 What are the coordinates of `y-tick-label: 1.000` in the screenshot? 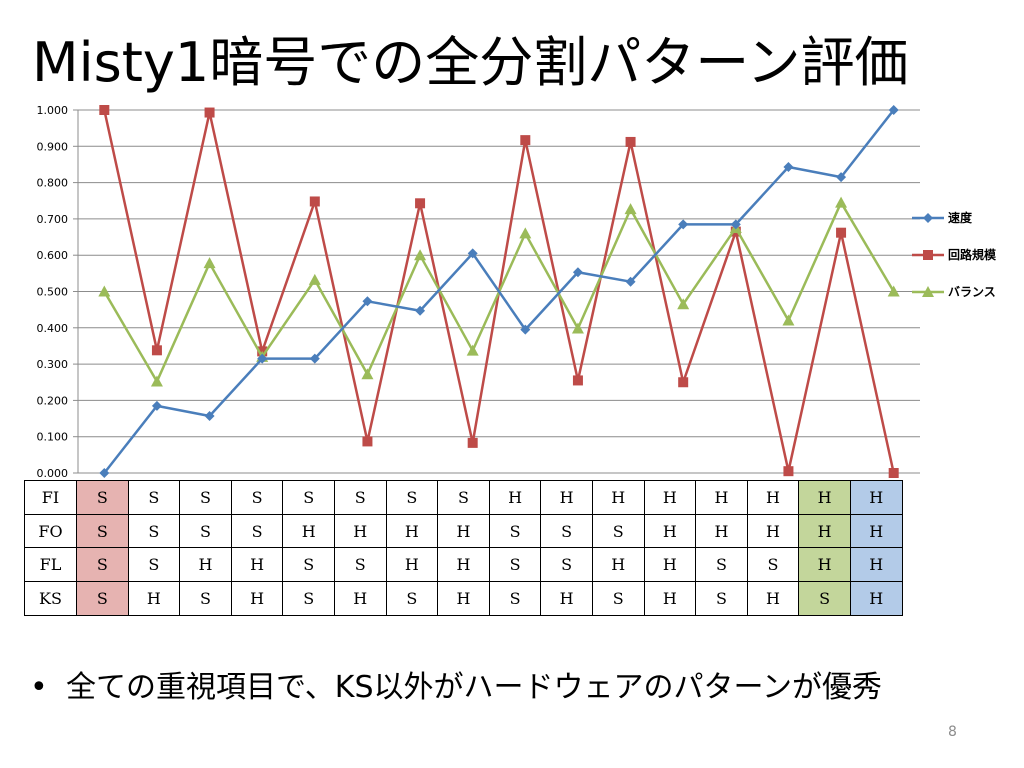 It's located at (53, 110).